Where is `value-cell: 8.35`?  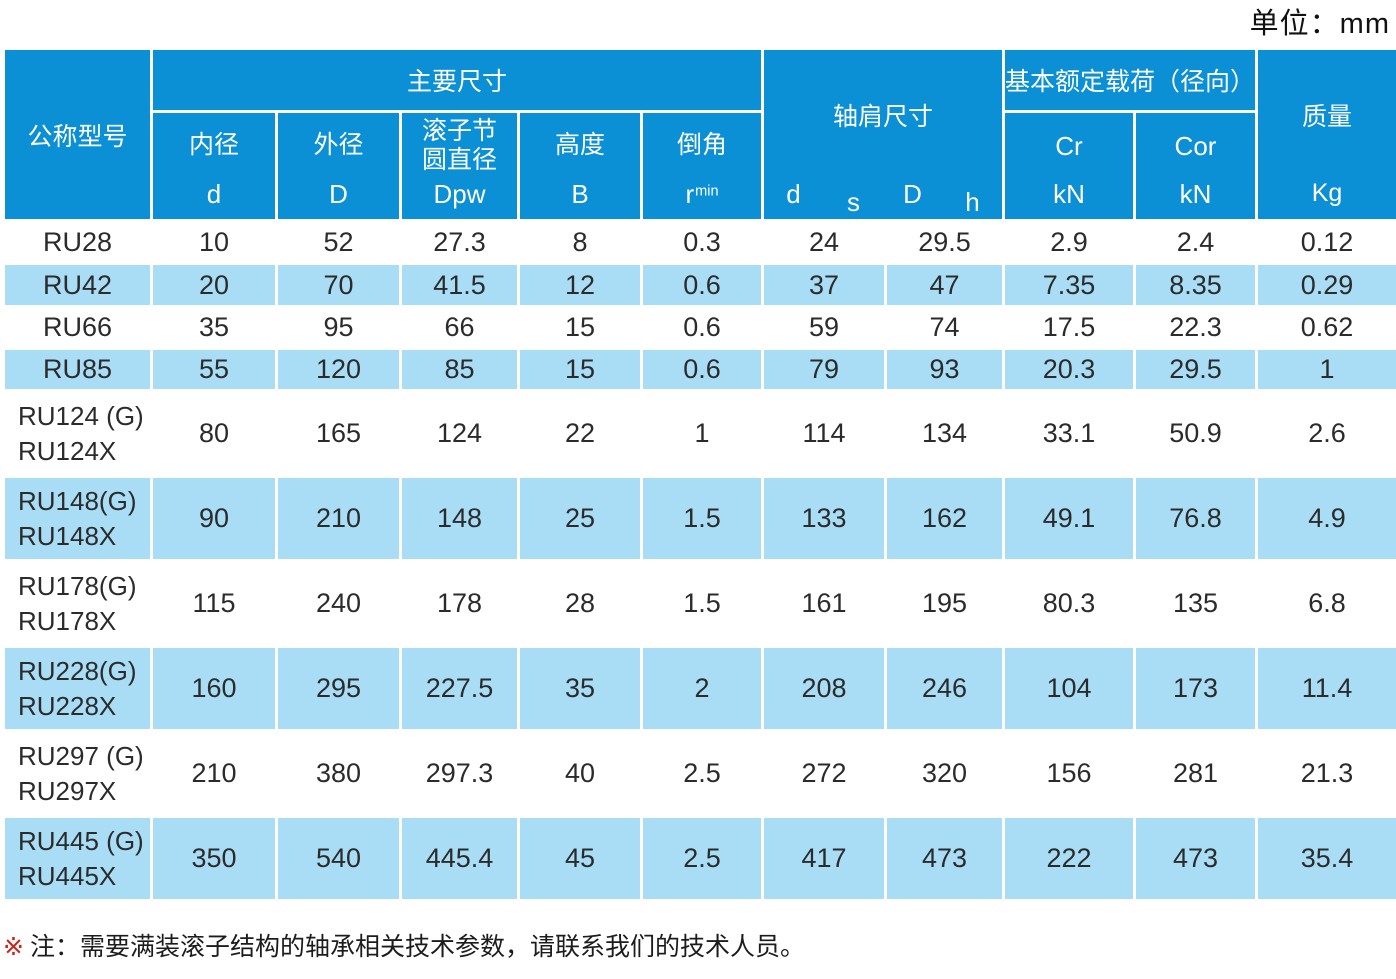 value-cell: 8.35 is located at coordinates (1195, 285).